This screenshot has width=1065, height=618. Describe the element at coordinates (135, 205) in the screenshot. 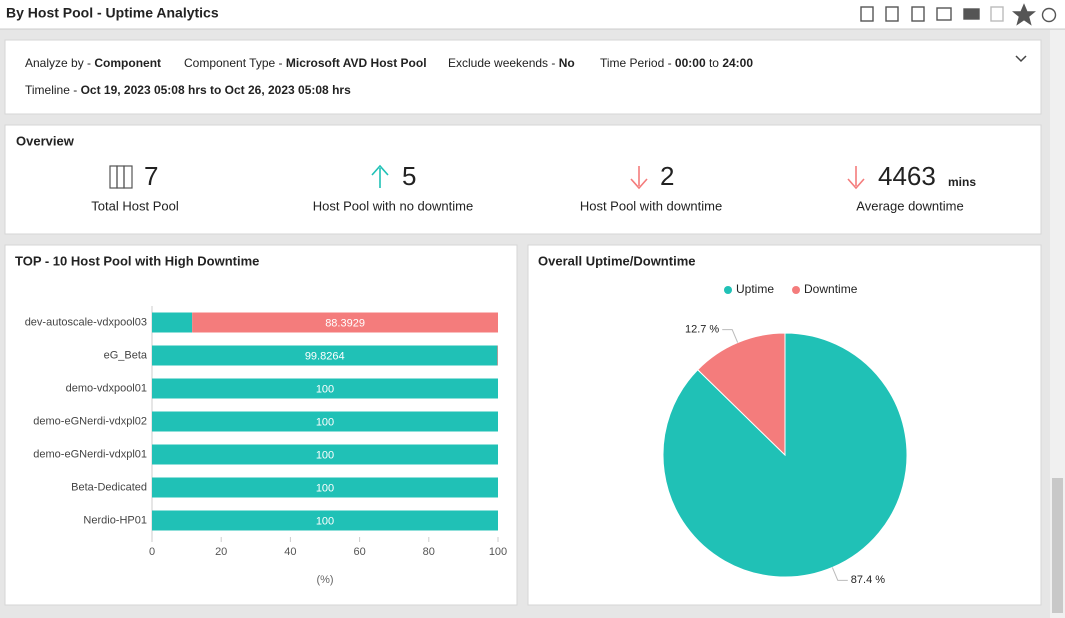

I see `overview-label: Total Host Pool` at that location.